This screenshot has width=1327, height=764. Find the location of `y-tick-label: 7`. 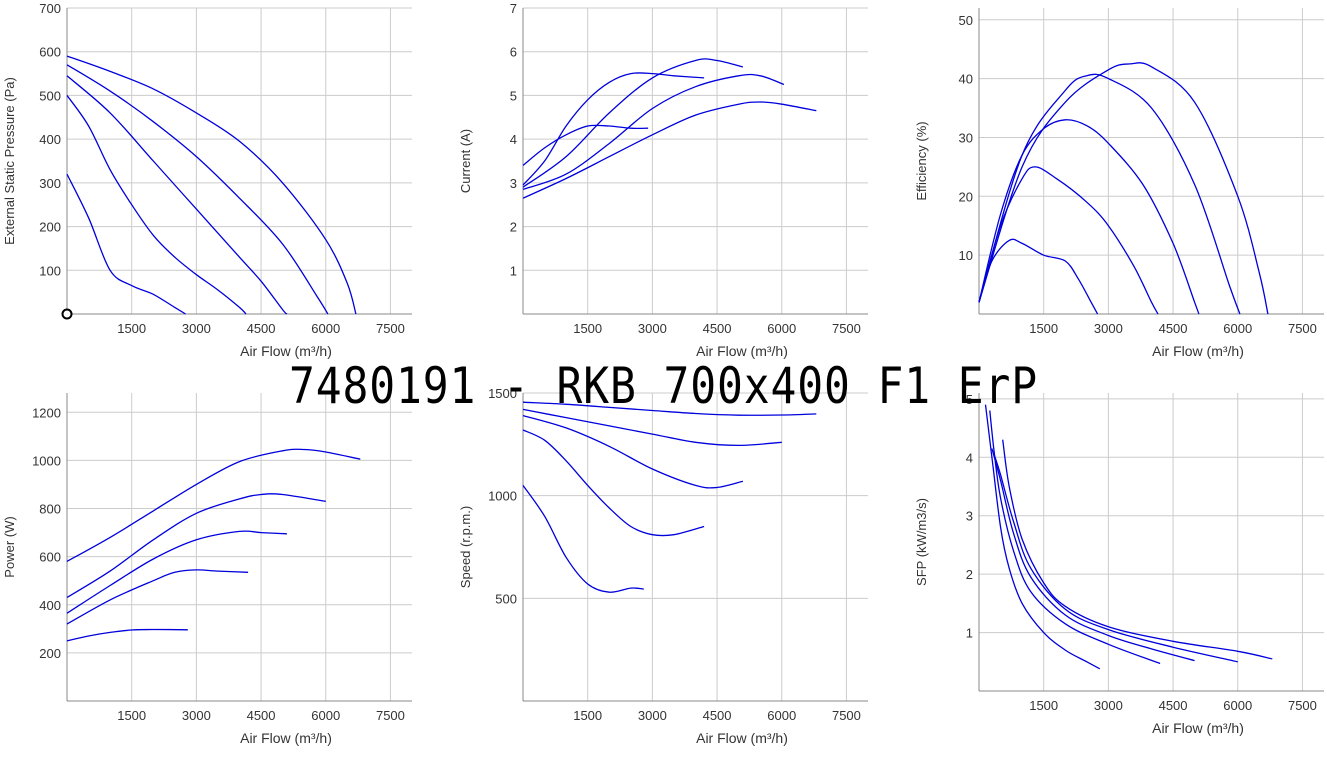

y-tick-label: 7 is located at coordinates (513, 8).